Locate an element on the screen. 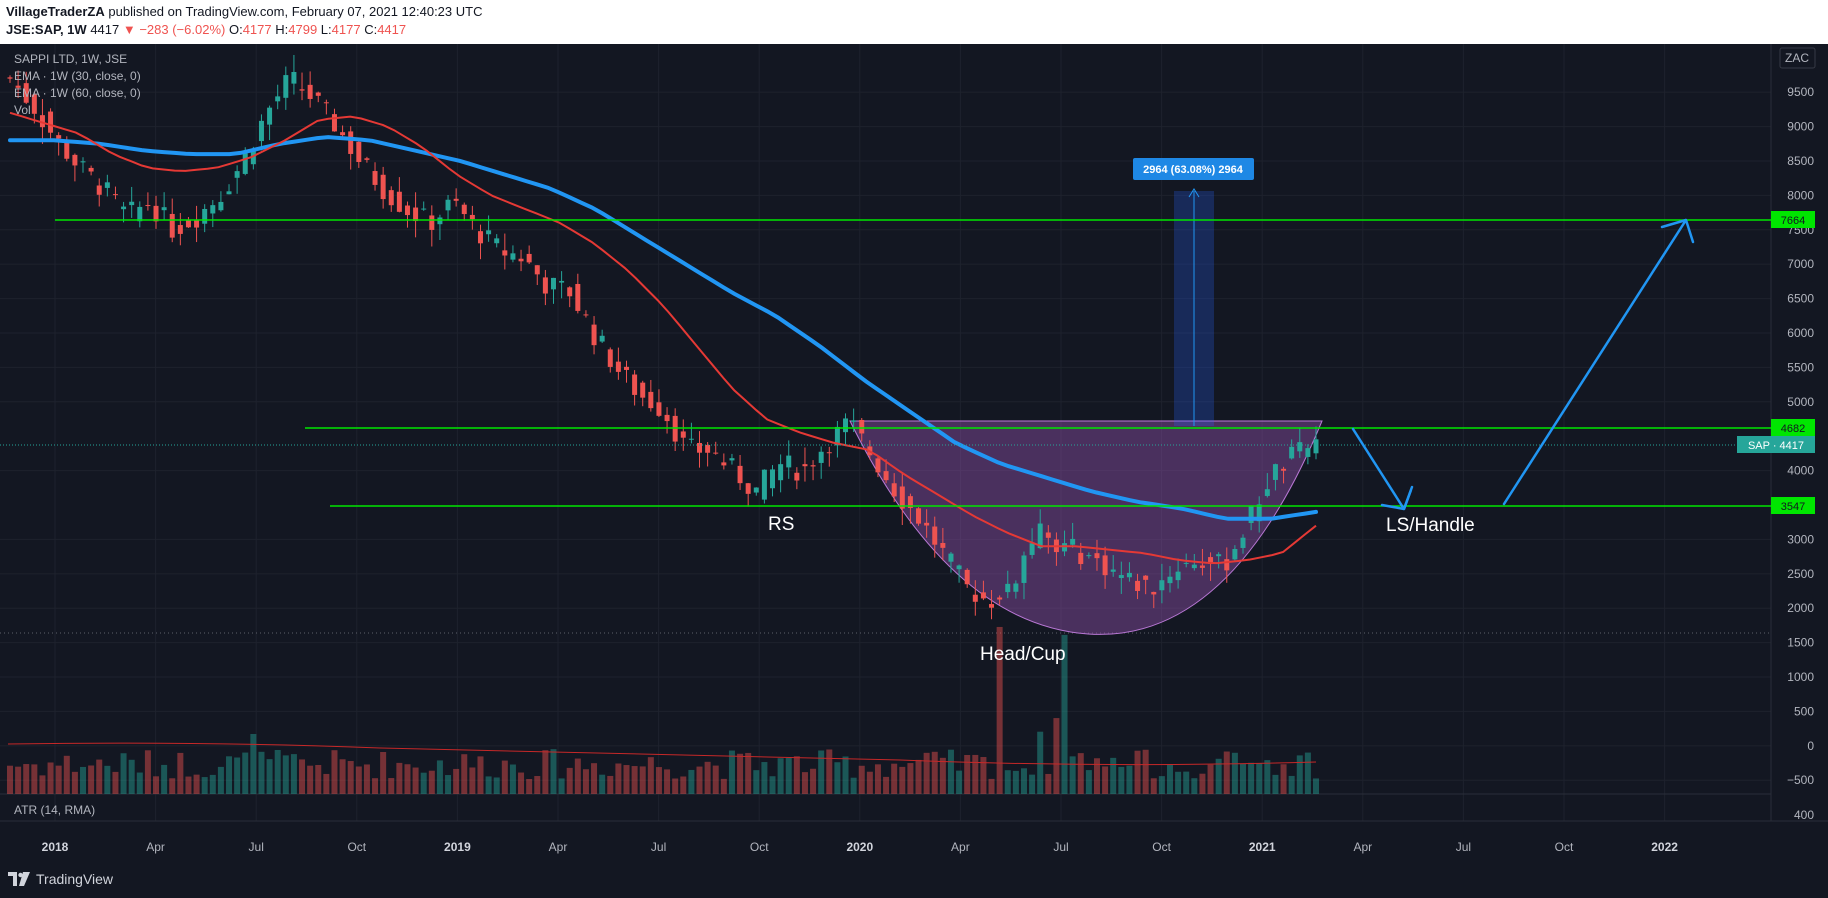 The image size is (1828, 898). arrow-tip is located at coordinates (1407, 499).